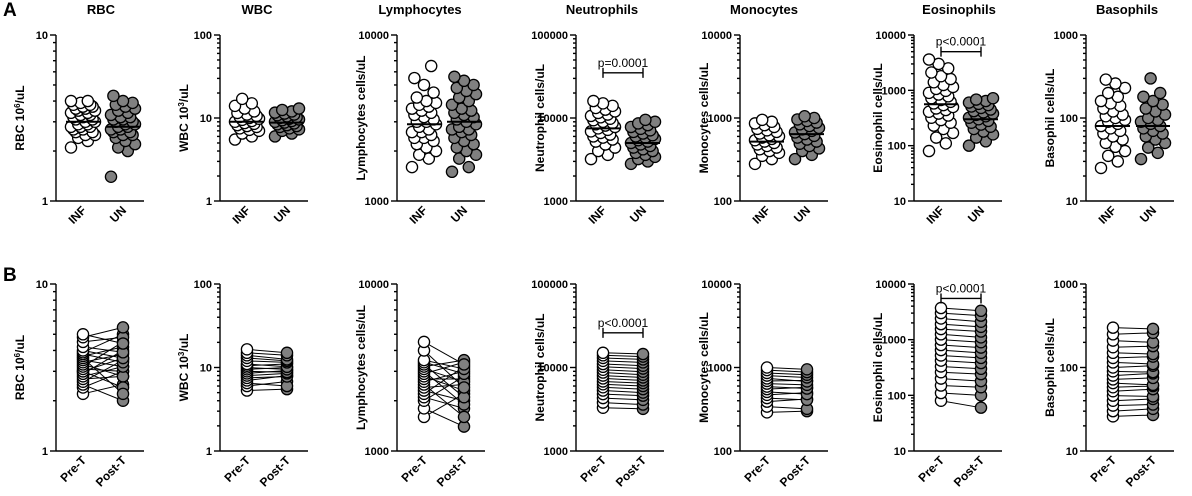  Describe the element at coordinates (1069, 119) in the screenshot. I see `y-tick-label-a-basophils: 100` at that location.